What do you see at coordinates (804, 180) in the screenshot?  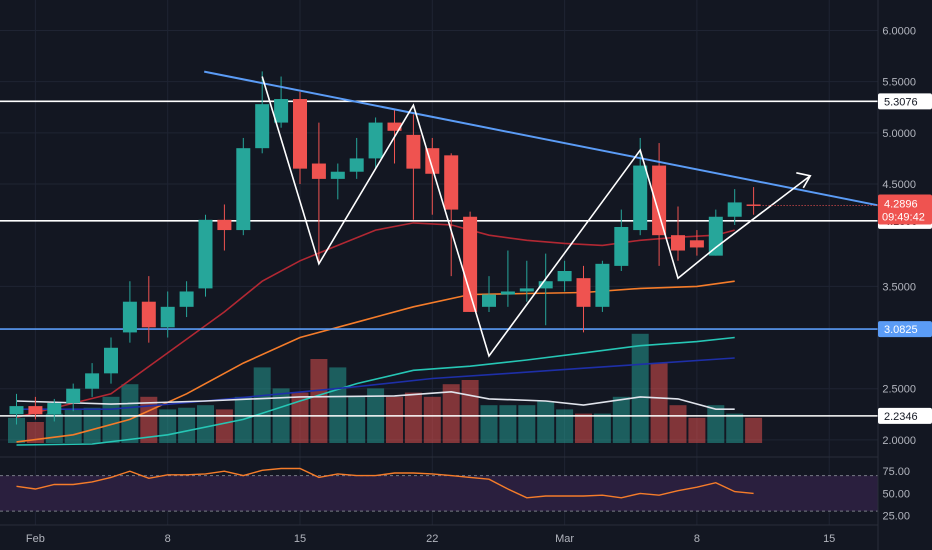 I see `arrow-head` at bounding box center [804, 180].